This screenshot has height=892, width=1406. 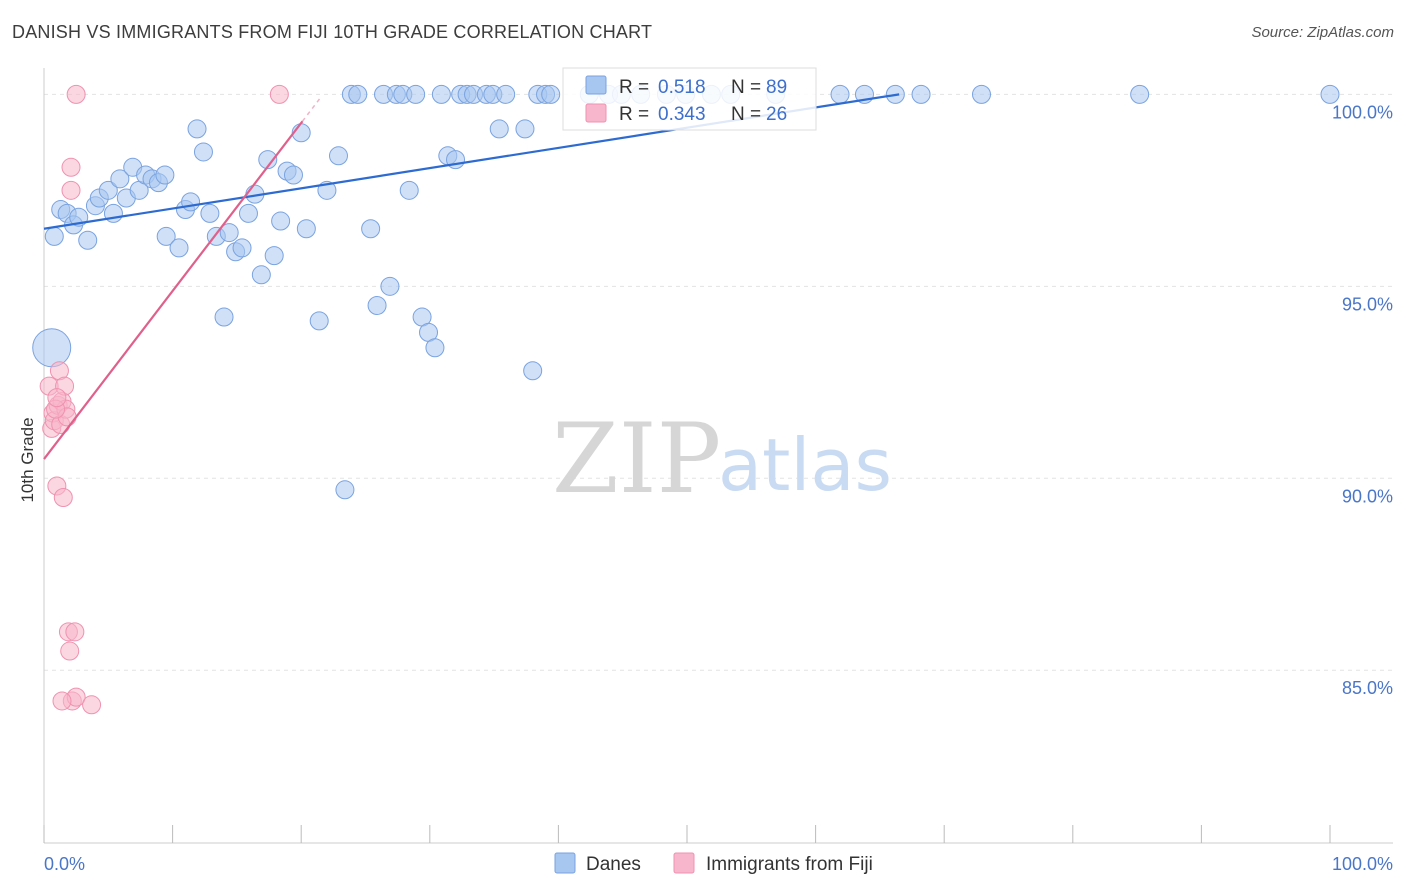 I want to click on stats-legend: R = 0.518 N = 89 R = 0.343 N = 26, so click(x=689, y=99).